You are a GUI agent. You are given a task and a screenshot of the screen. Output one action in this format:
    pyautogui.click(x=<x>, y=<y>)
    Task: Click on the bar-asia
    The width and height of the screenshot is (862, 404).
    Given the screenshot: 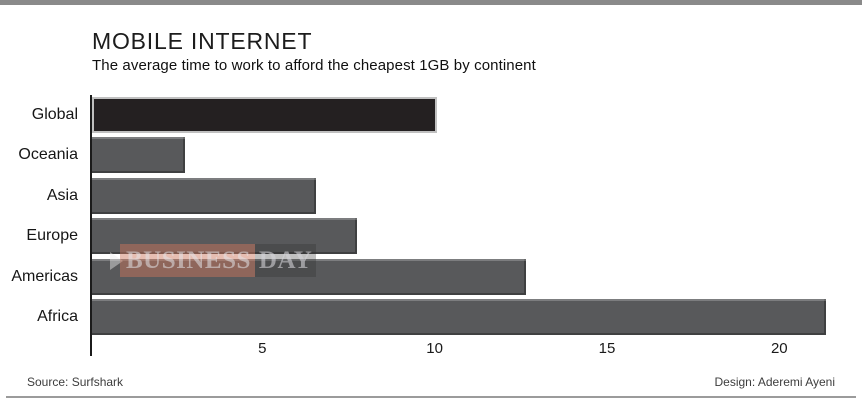 What is the action you would take?
    pyautogui.click(x=204, y=195)
    